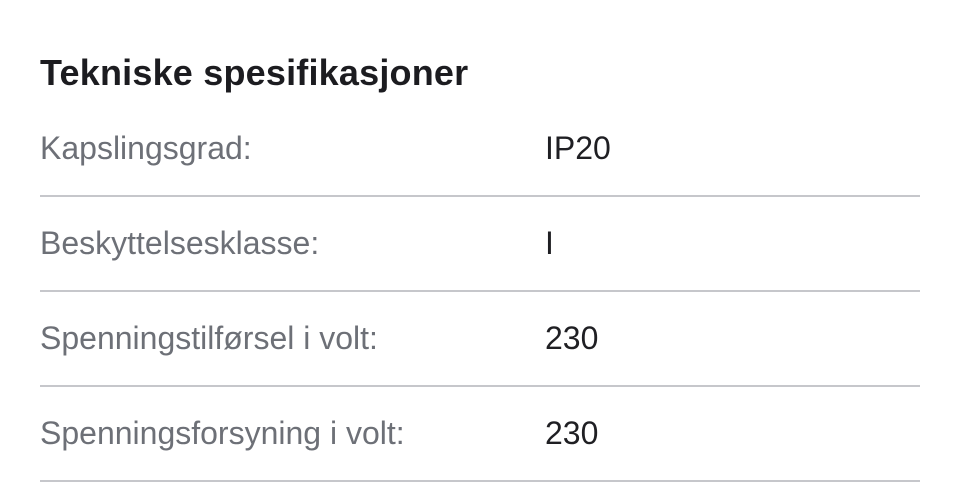 The image size is (960, 503). Describe the element at coordinates (254, 72) in the screenshot. I see `section-title: Tekniske spesifikasjoner` at that location.